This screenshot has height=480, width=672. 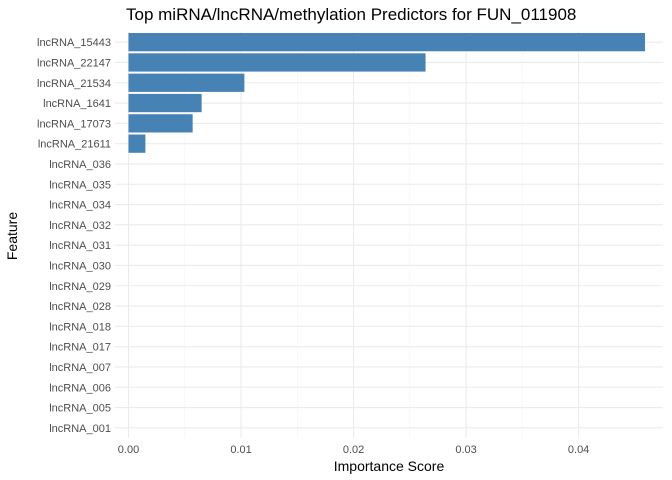 I want to click on y-tick-label: lncRNA_007, so click(x=80, y=368).